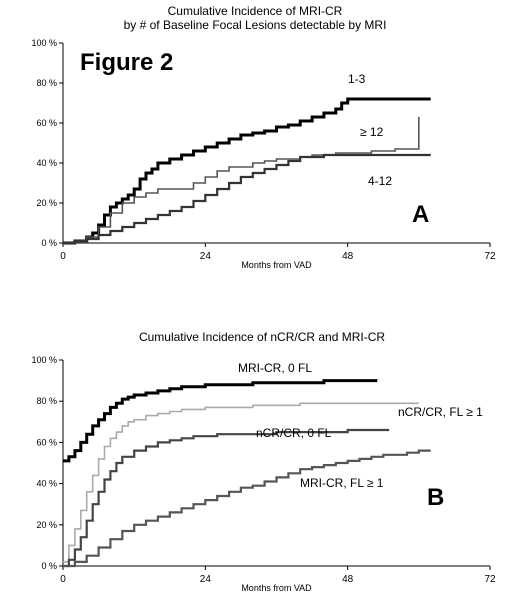  Describe the element at coordinates (46, 525) in the screenshot. I see `chart-b-y-tick-label: 20 %` at that location.